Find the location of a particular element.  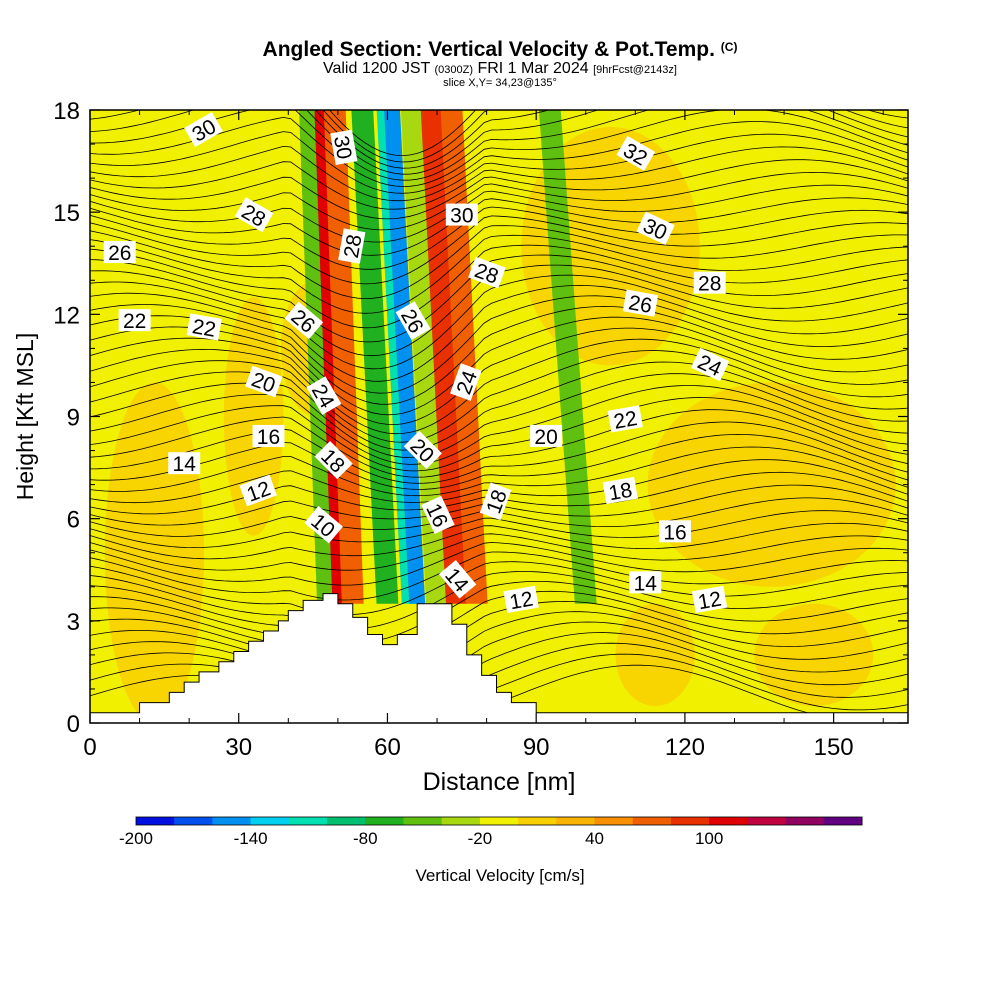

y-tick-label: 12 is located at coordinates (66, 315).